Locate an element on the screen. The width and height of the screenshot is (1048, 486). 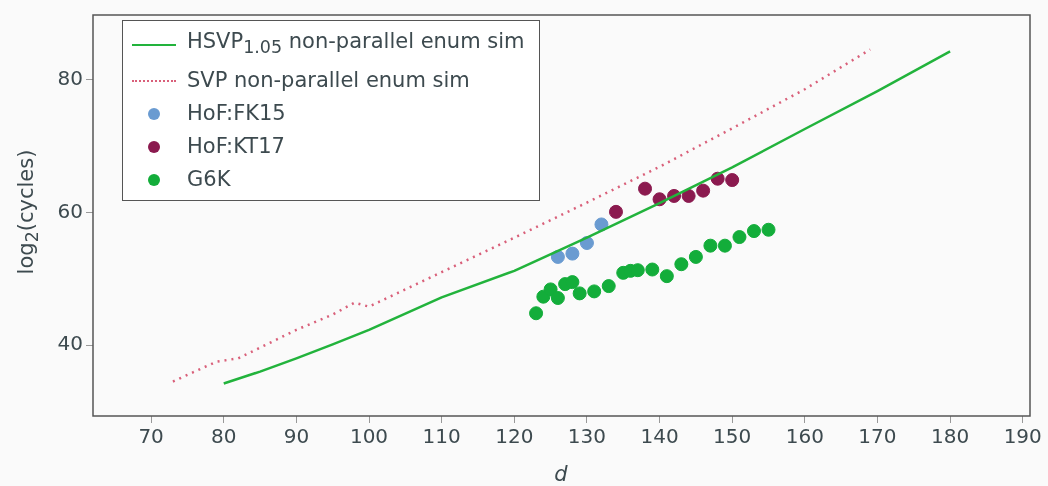
legend-label: HoF:KT17 is located at coordinates (236, 147).